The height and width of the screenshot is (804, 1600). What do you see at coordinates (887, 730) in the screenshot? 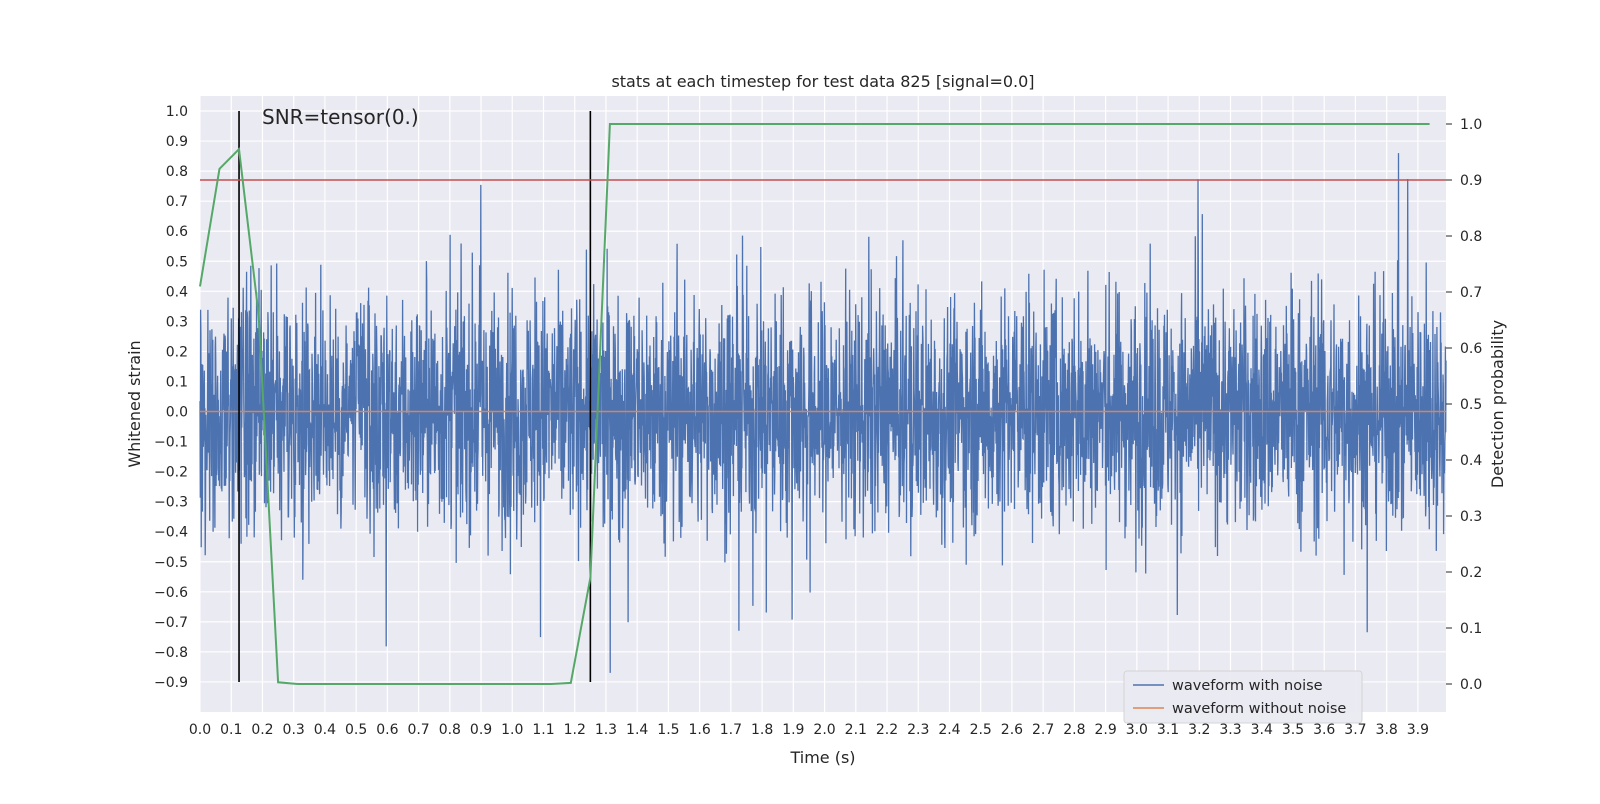
I see `x-tick-label: 2.2` at bounding box center [887, 730].